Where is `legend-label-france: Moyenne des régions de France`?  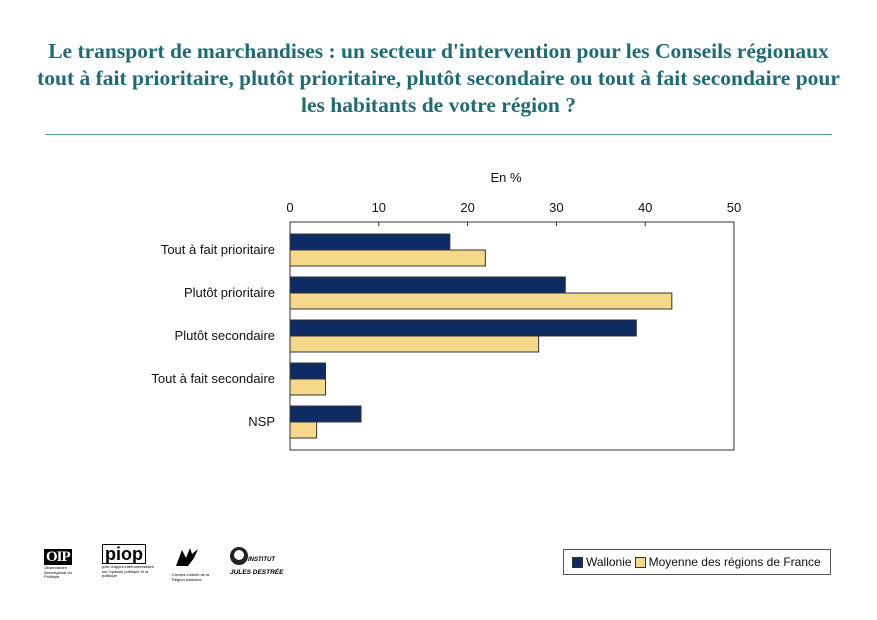
legend-label-france: Moyenne des régions de France is located at coordinates (734, 562).